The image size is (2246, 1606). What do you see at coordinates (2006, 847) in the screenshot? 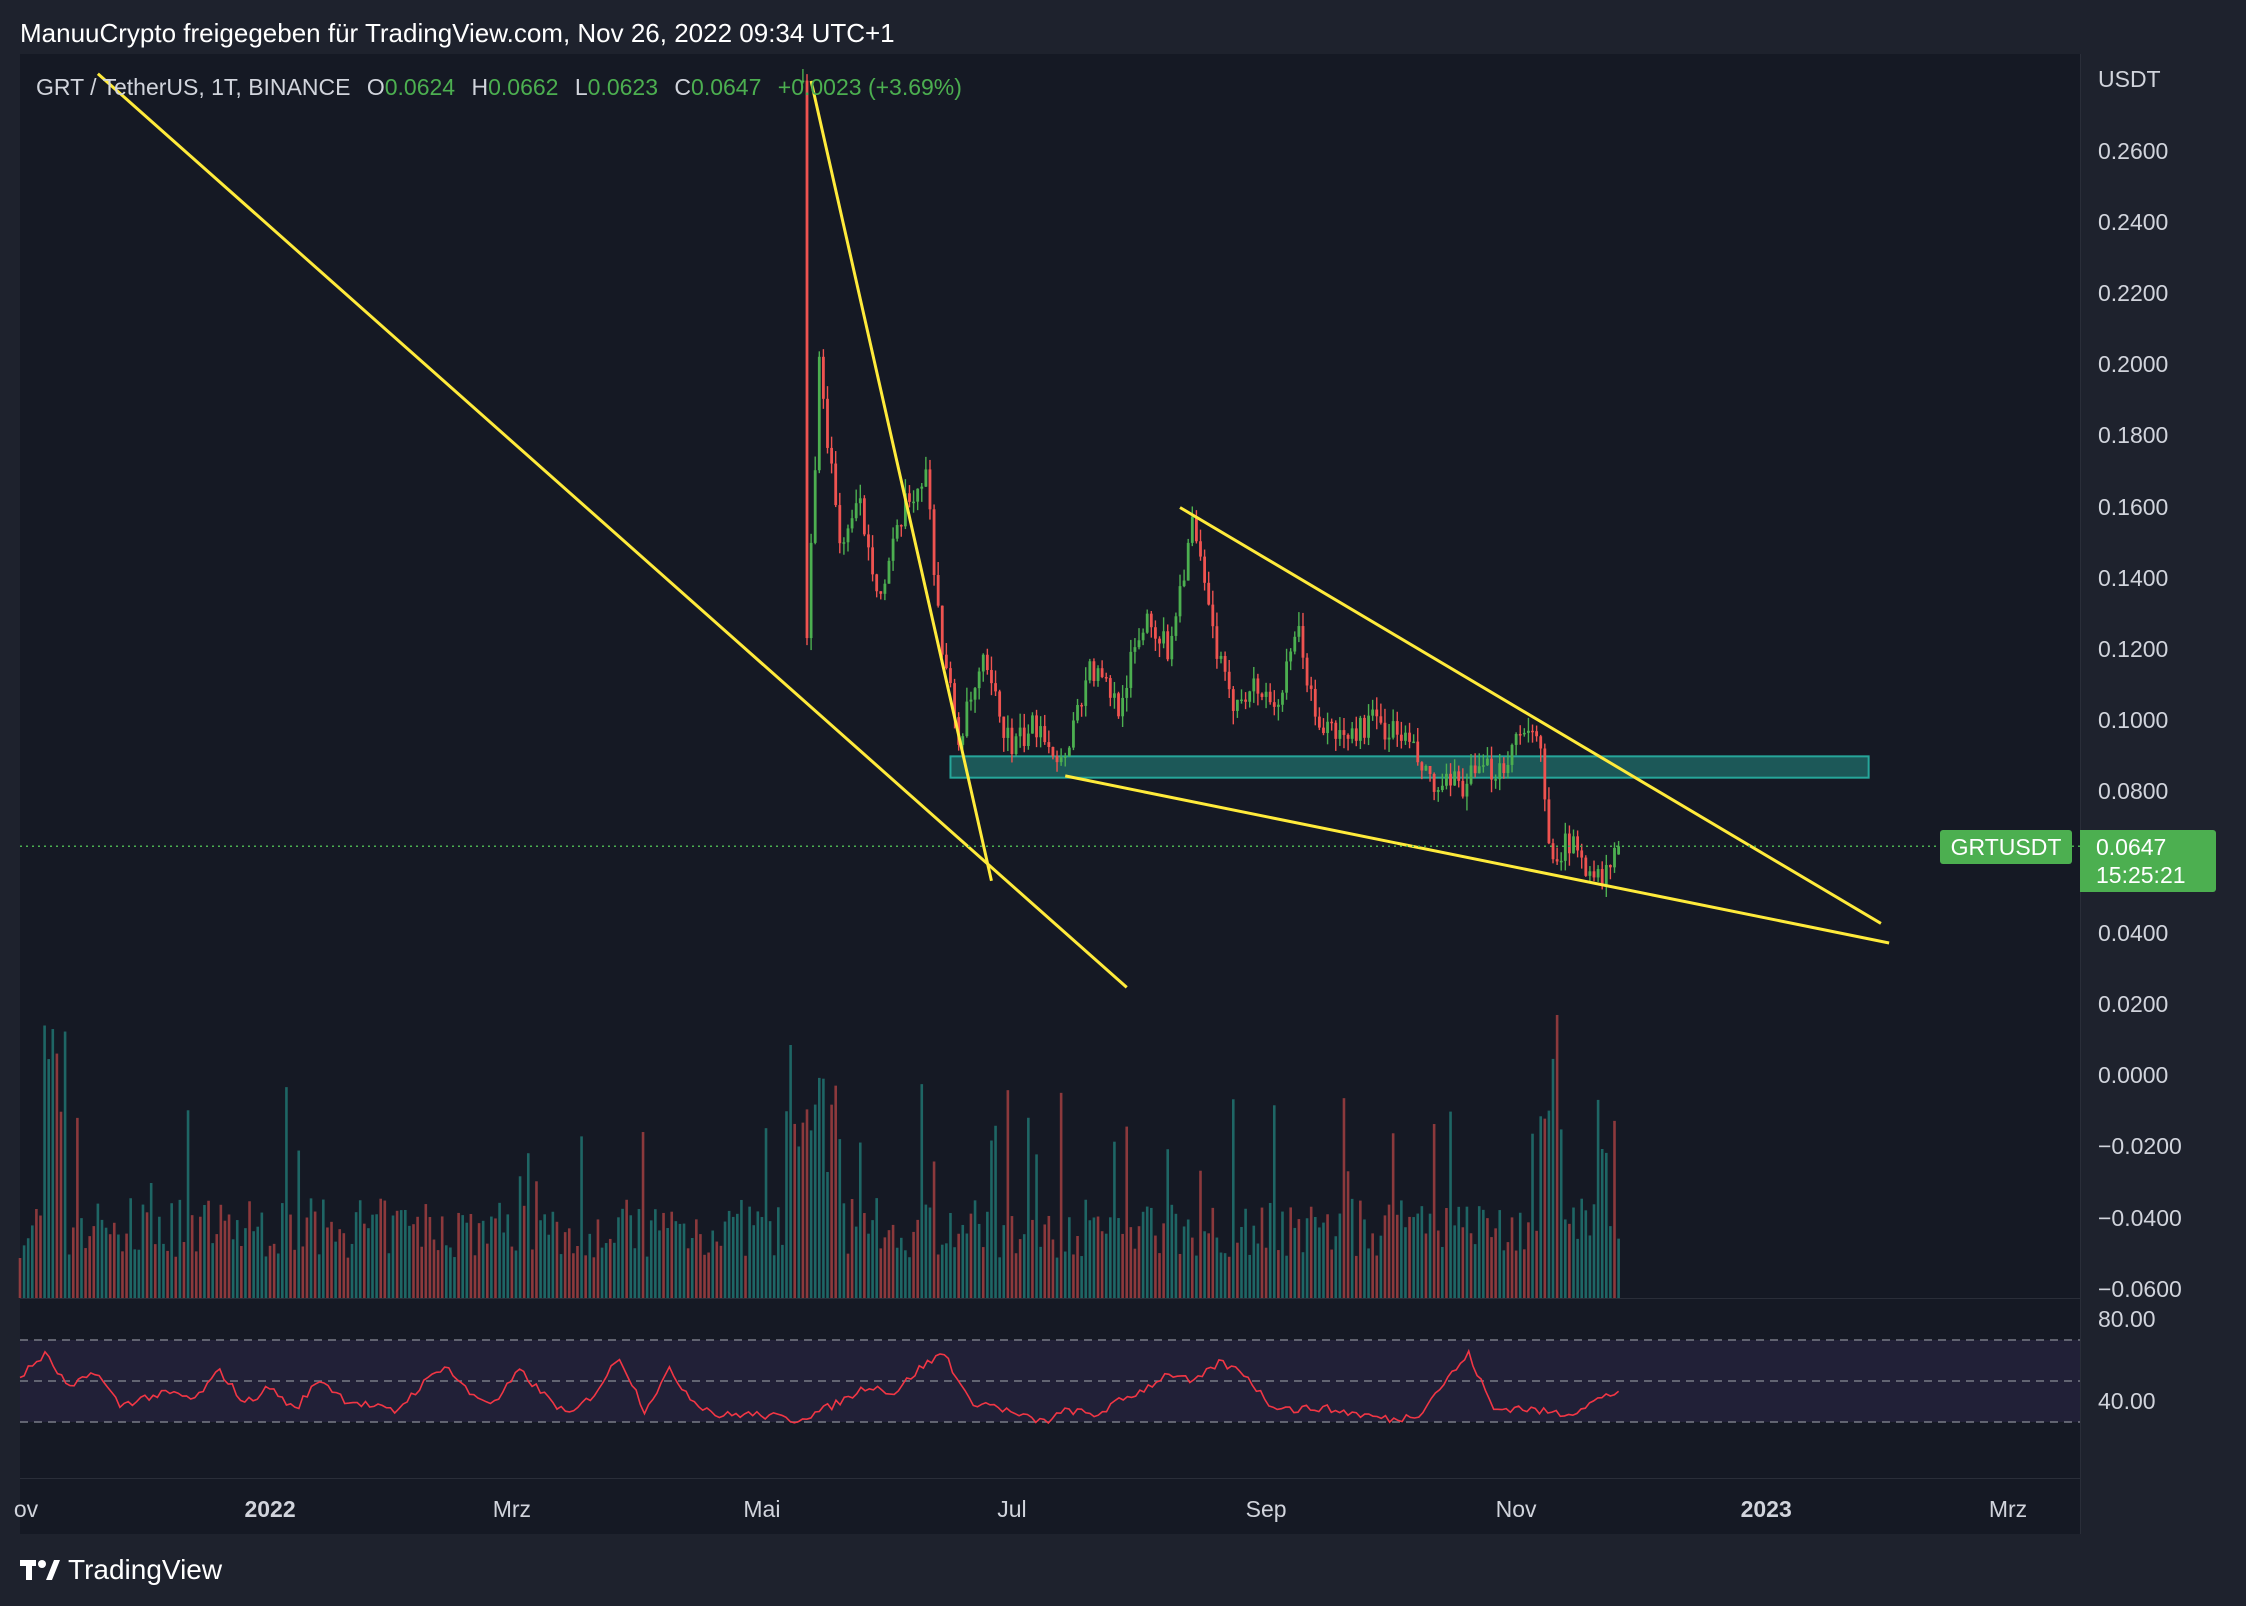
I see `symbol-badge: GRTUSDT` at bounding box center [2006, 847].